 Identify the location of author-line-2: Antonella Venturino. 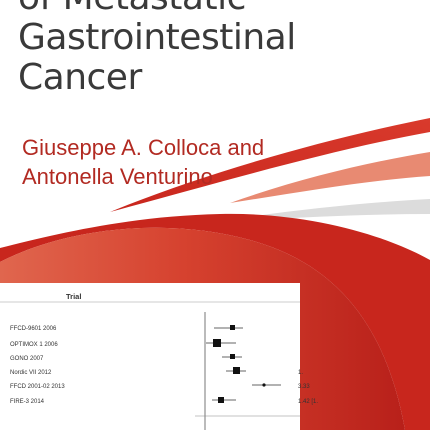
(117, 176).